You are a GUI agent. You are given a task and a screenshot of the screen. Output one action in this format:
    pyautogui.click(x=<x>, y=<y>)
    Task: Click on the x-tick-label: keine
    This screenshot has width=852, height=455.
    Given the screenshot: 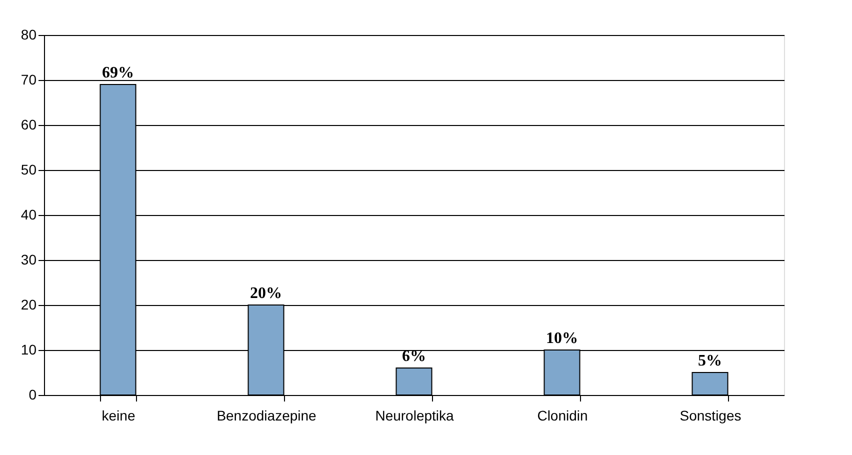 What is the action you would take?
    pyautogui.click(x=119, y=416)
    